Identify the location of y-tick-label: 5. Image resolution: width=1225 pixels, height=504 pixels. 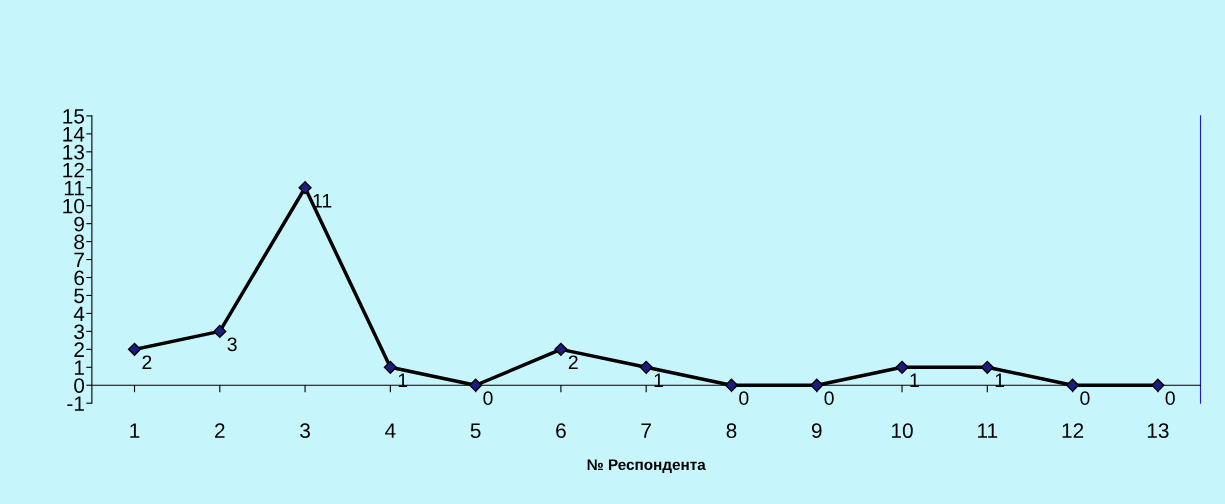
(79, 296).